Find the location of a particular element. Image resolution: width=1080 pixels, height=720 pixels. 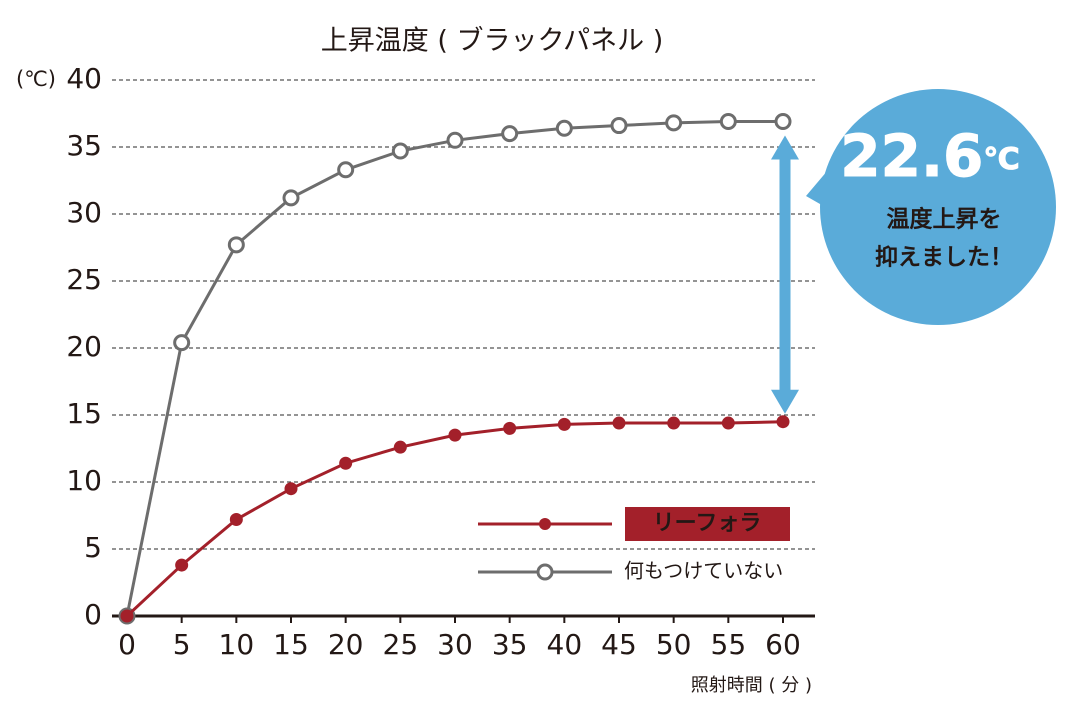

y-tick-label: 20 is located at coordinates (84, 346).